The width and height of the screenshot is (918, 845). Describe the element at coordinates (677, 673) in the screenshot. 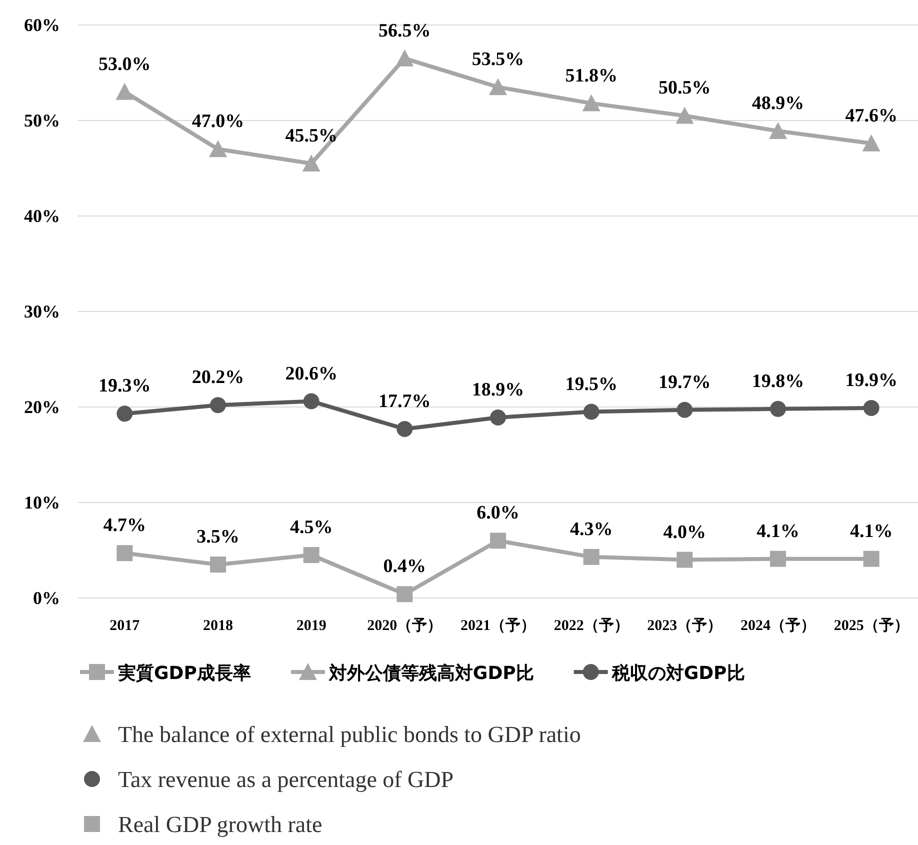

I see `legend-label: 税収の対GDP比` at that location.